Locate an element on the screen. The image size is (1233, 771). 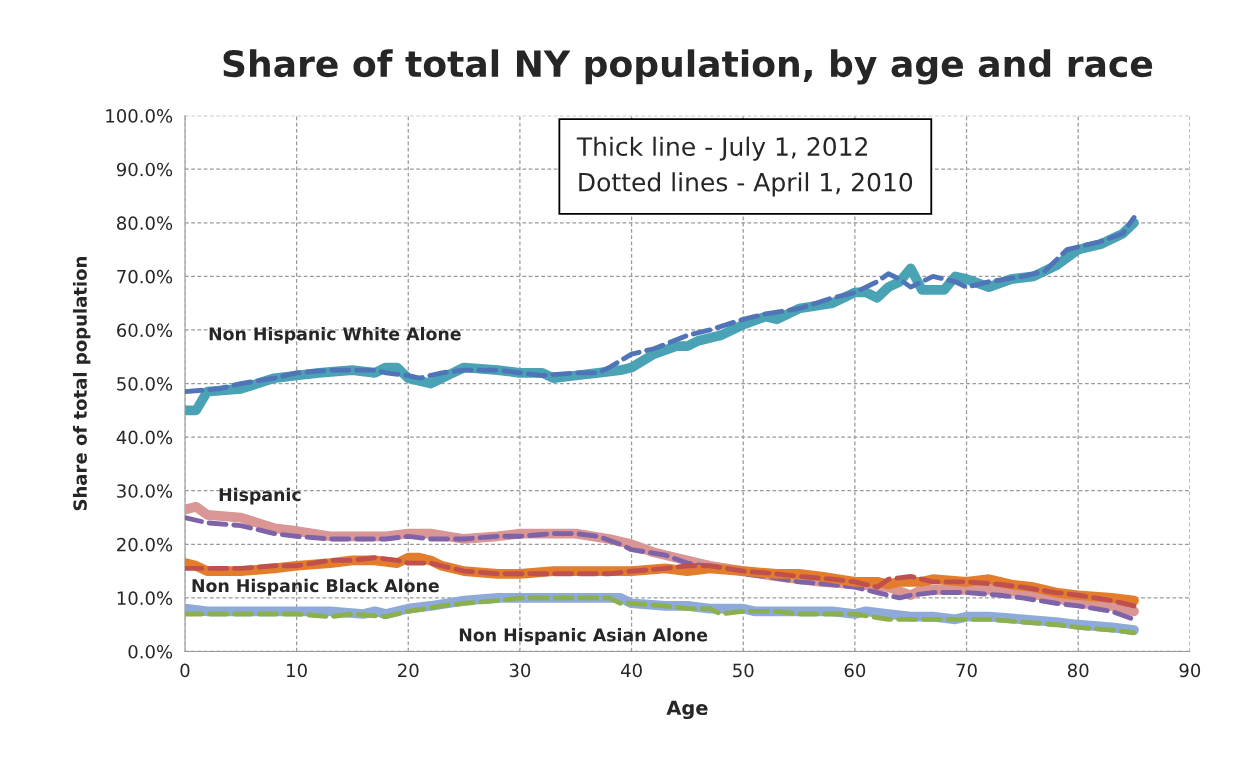
series-label: Non Hispanic White Alone is located at coordinates (335, 335).